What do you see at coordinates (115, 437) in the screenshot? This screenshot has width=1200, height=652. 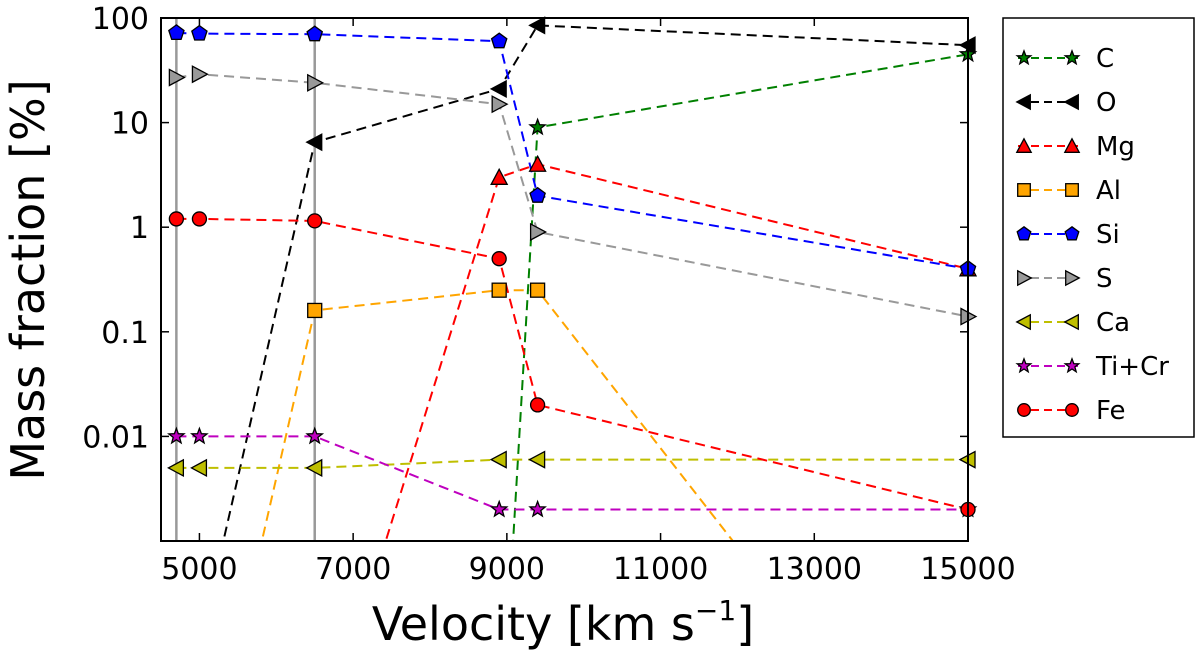 I see `y-tick-label-0: 0.01` at bounding box center [115, 437].